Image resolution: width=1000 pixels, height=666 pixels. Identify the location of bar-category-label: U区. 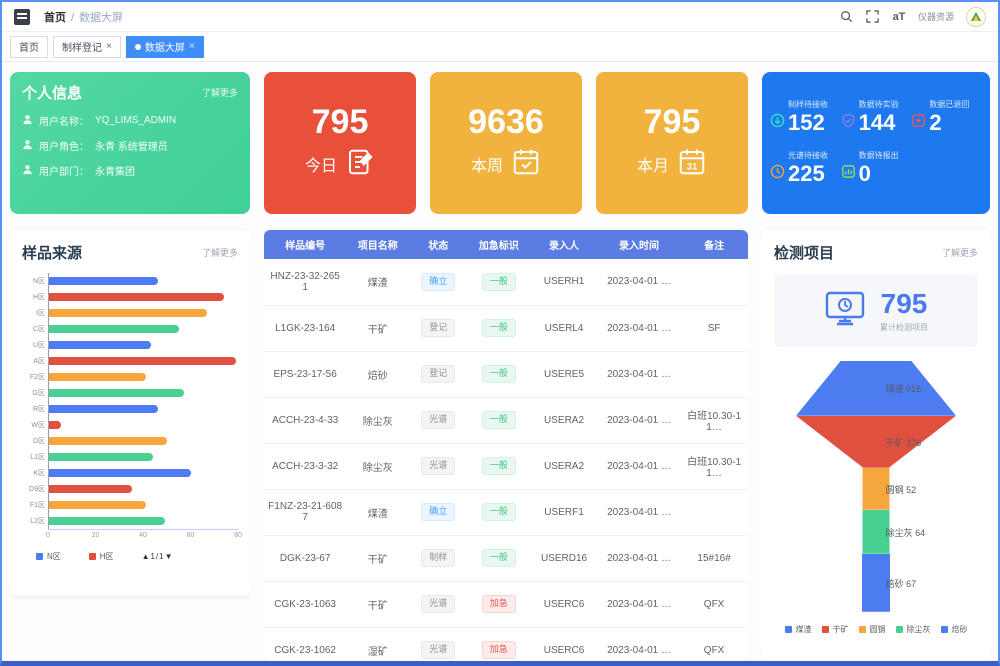
(38, 345).